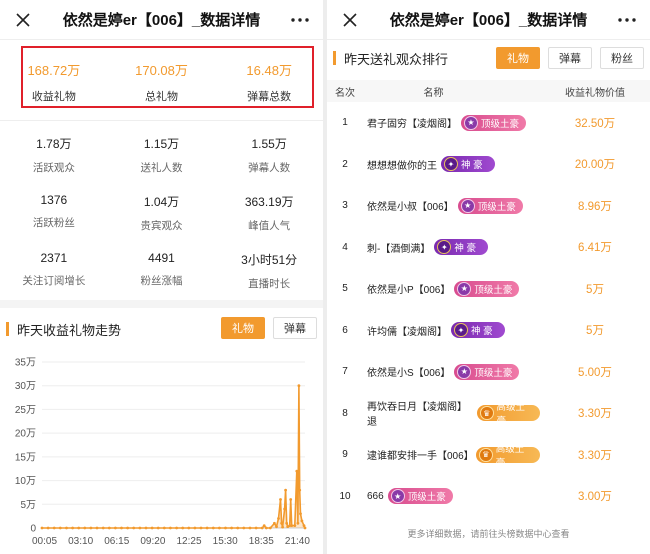  Describe the element at coordinates (595, 372) in the screenshot. I see `gift-value: 5.00万` at that location.